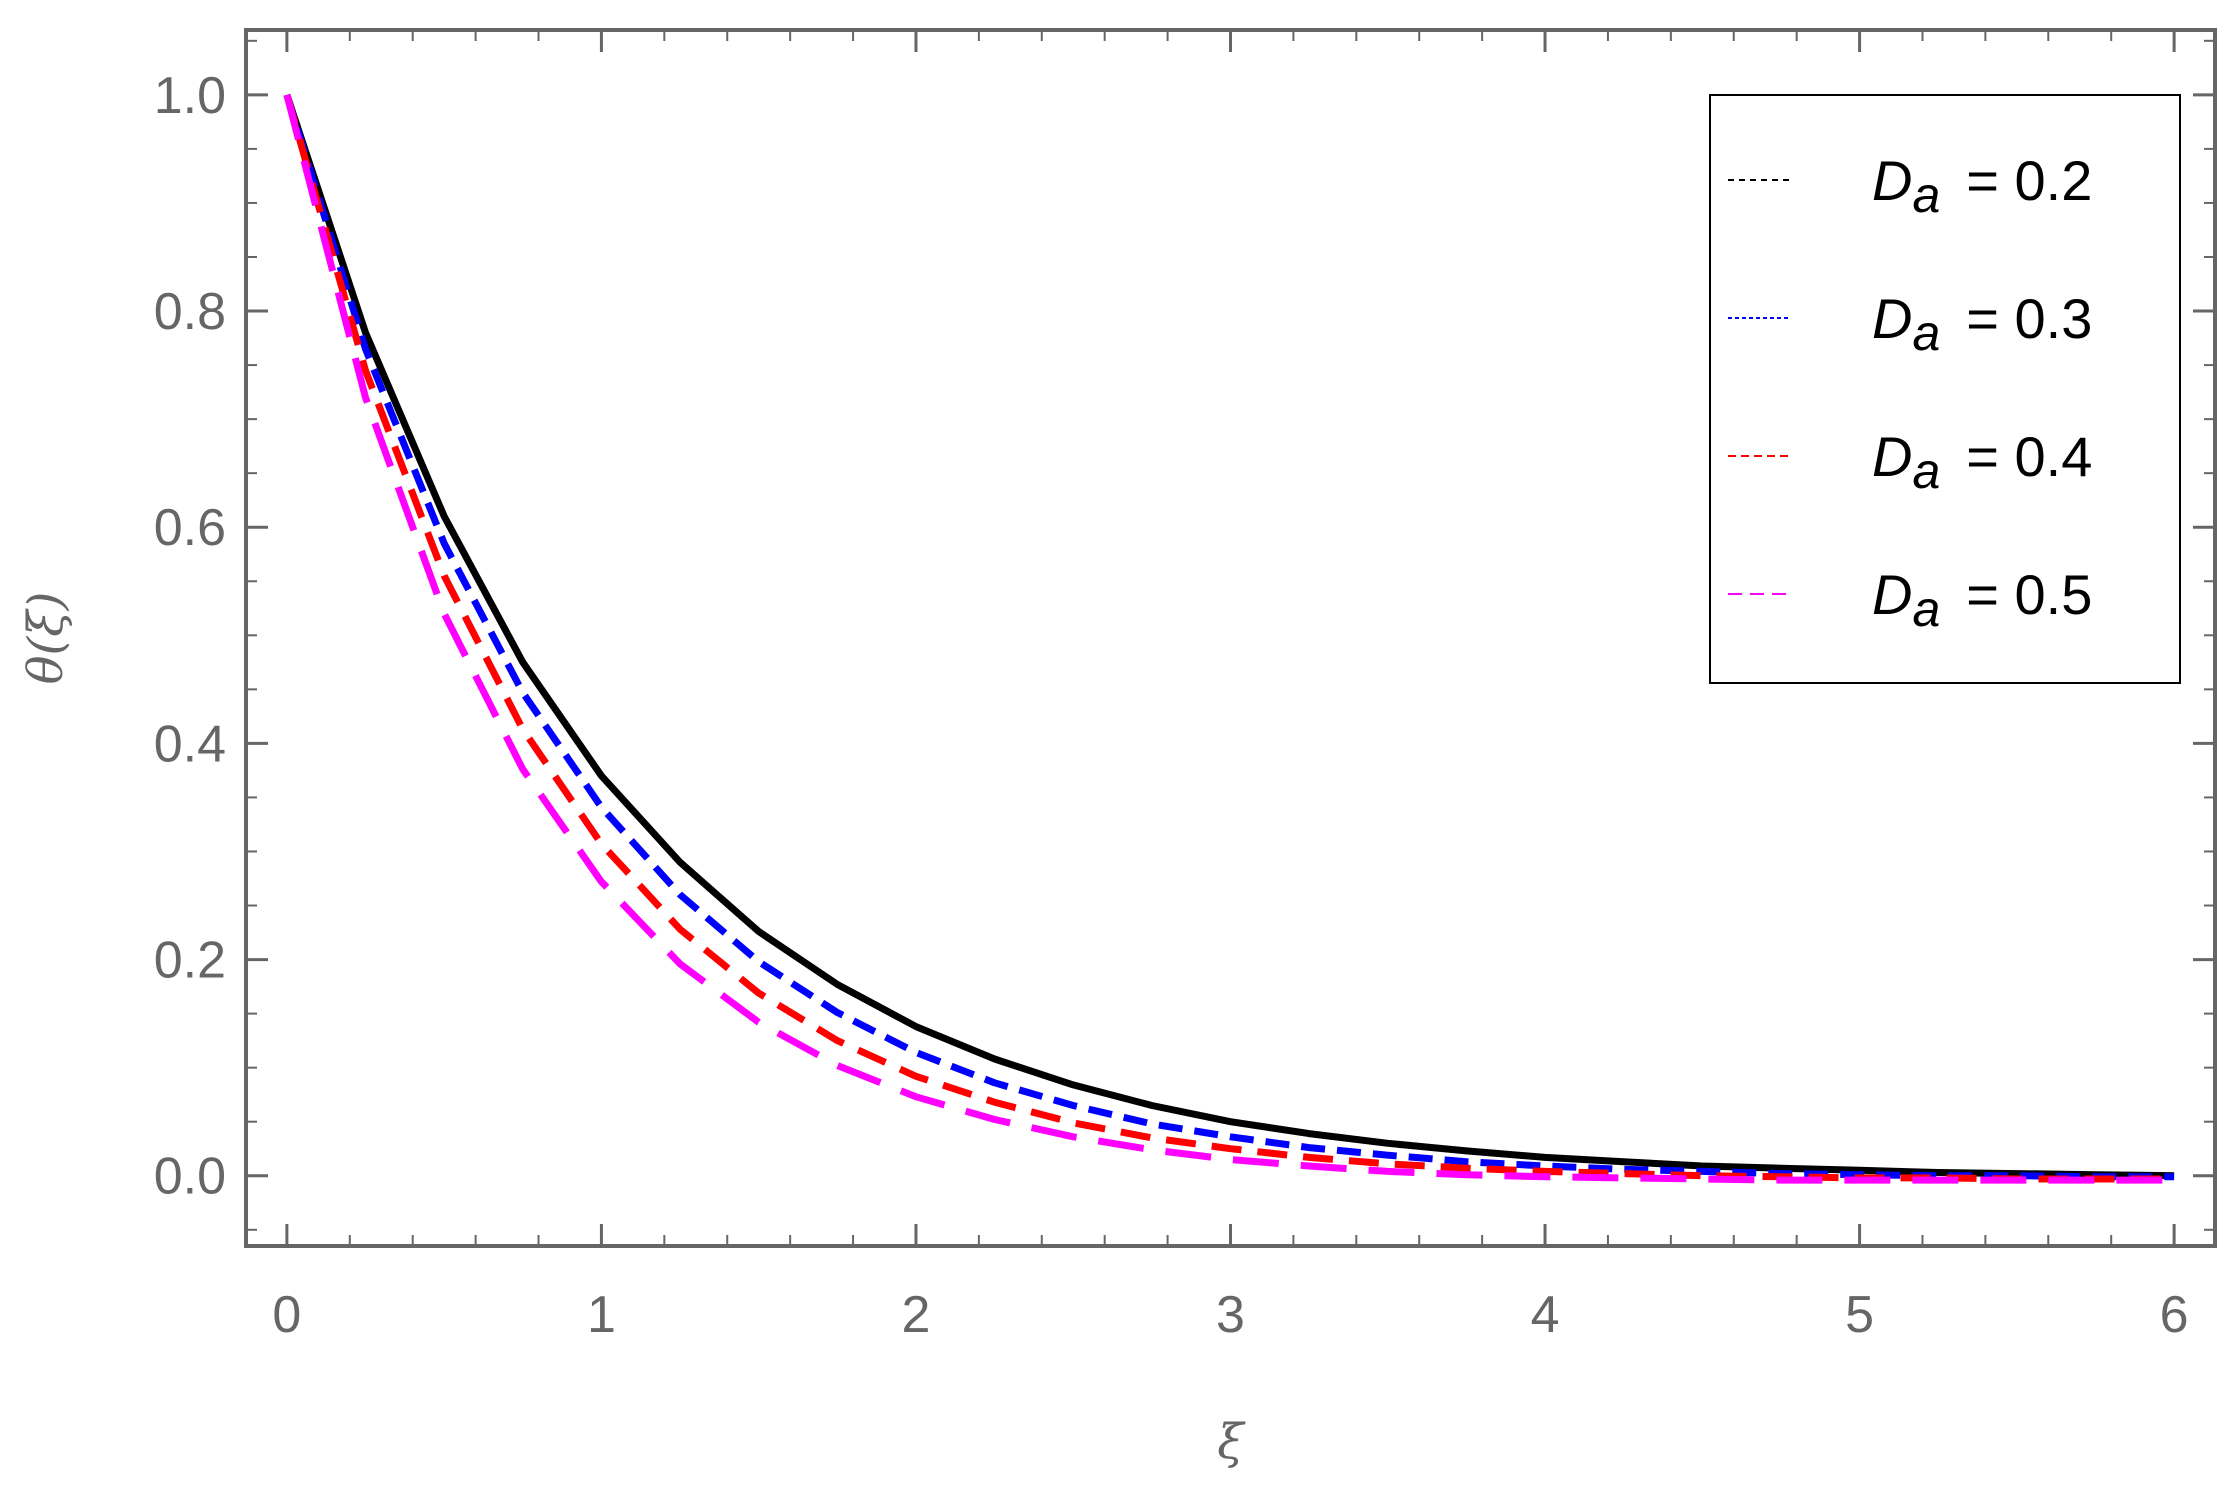 This screenshot has height=1499, width=2230. Describe the element at coordinates (916, 1315) in the screenshot. I see `x-tick-label: 2` at that location.